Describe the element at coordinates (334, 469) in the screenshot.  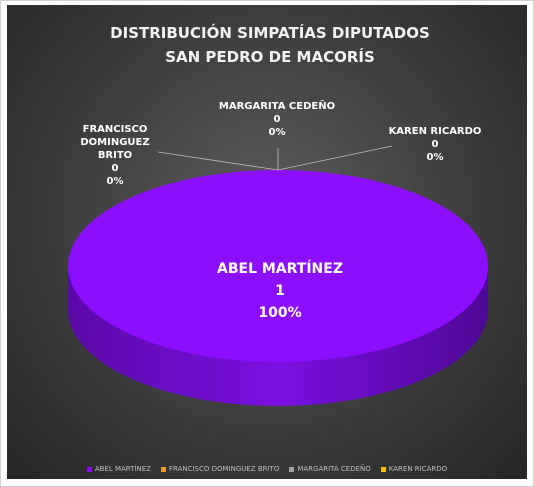
I see `legend-label: MARGARITA CEDEÑO` at that location.